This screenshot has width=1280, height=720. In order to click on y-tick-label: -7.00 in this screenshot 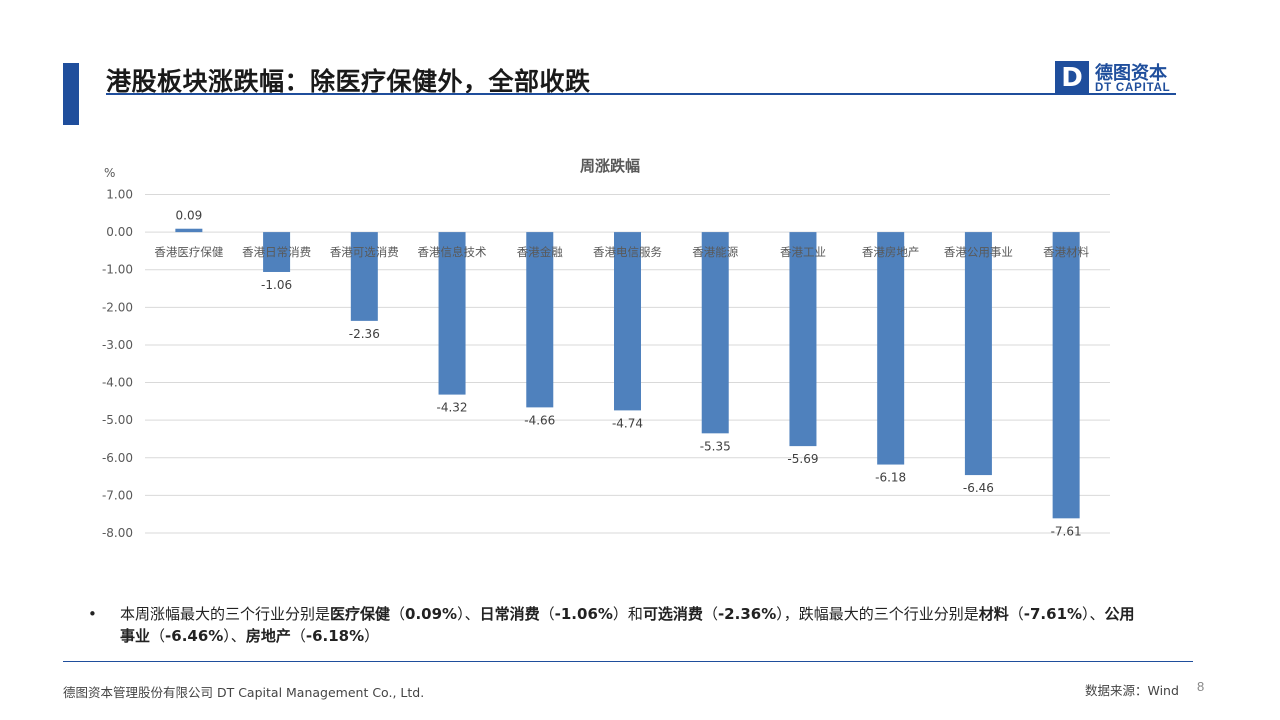, I will do `click(117, 495)`.